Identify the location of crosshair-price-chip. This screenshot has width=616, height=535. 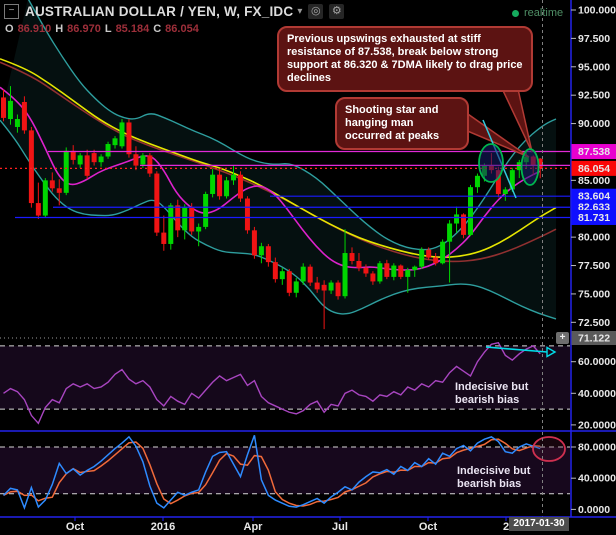
(593, 338).